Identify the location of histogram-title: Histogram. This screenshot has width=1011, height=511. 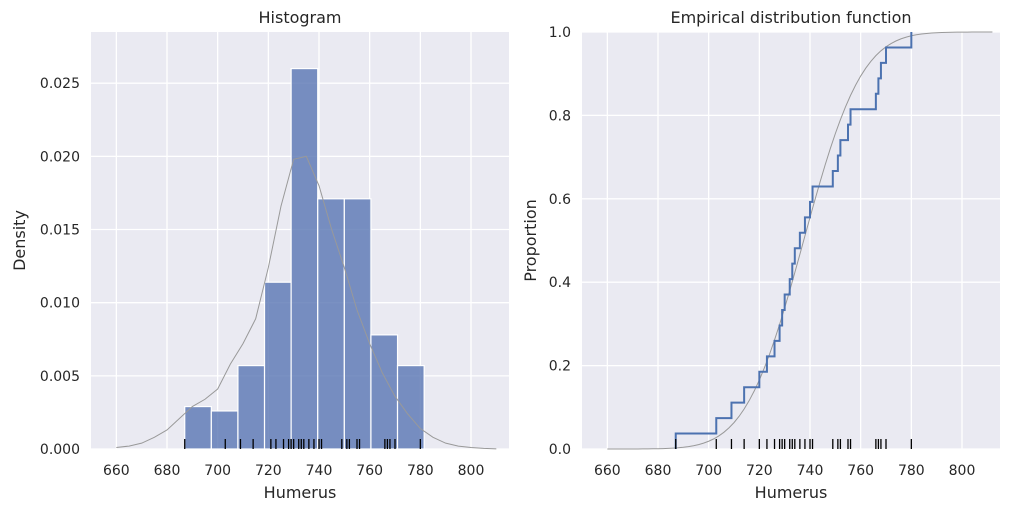
(300, 17).